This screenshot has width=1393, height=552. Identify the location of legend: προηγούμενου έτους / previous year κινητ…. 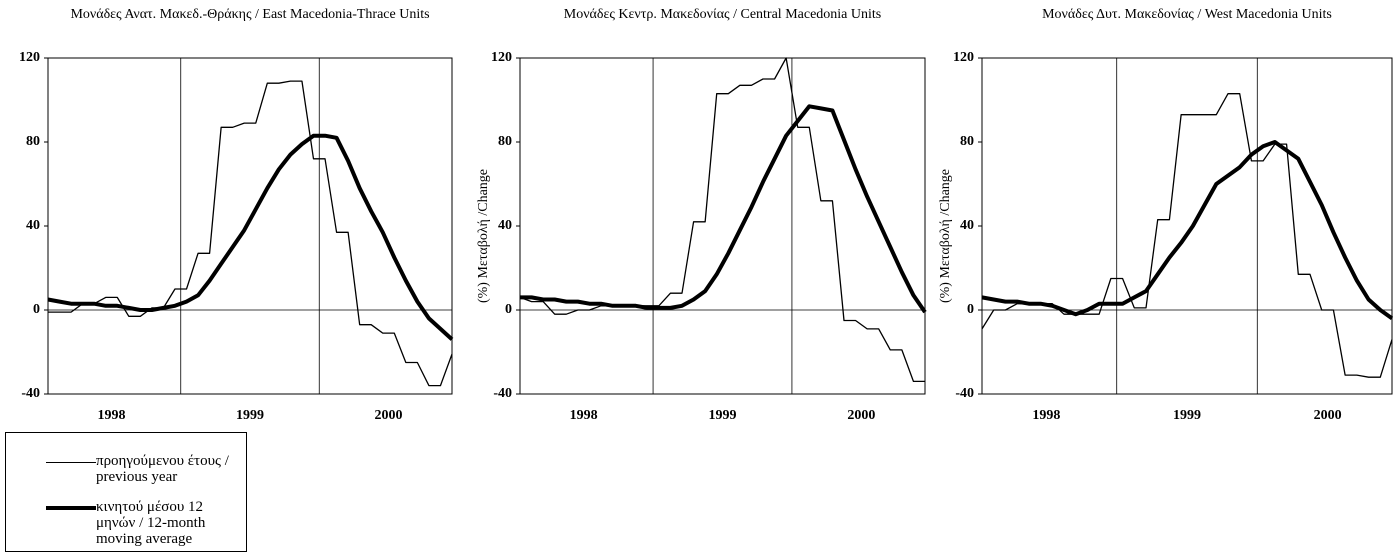
(126, 492).